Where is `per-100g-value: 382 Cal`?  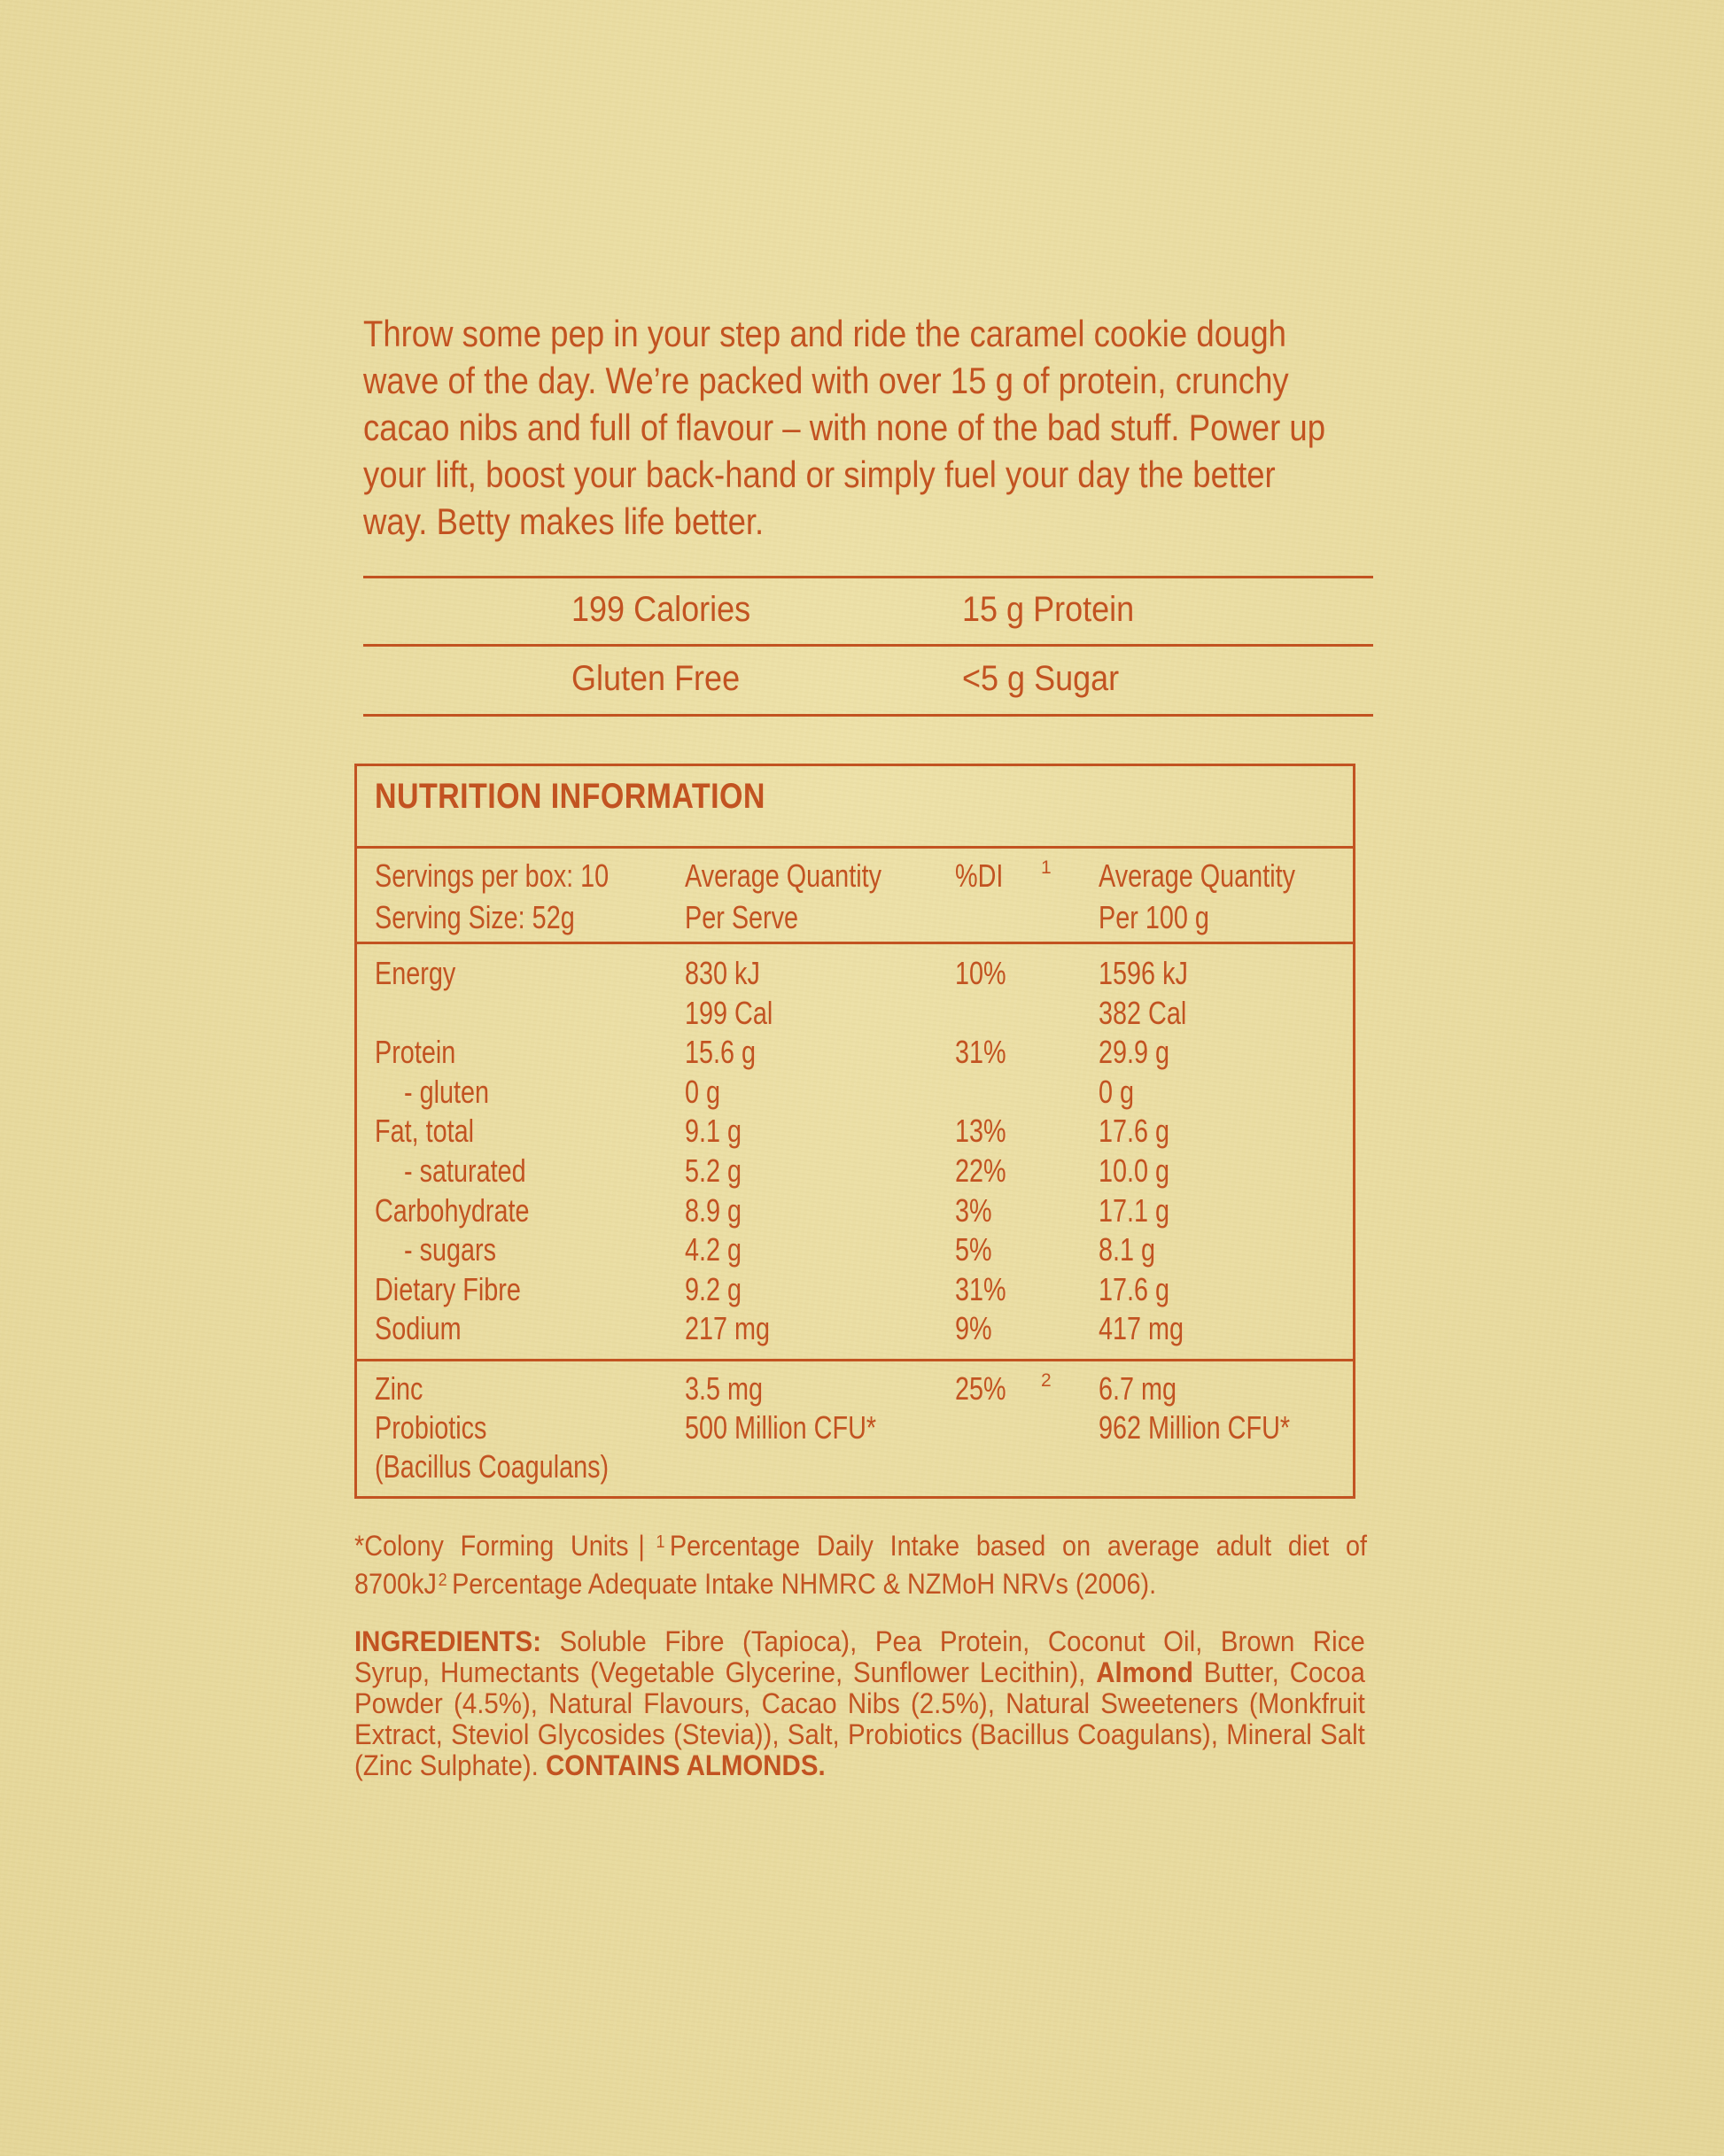
per-100g-value: 382 Cal is located at coordinates (1143, 1013).